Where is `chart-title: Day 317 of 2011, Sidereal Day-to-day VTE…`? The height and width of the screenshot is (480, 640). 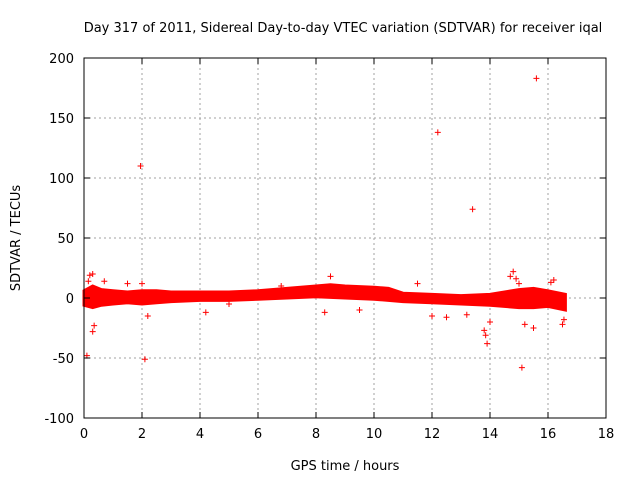 chart-title: Day 317 of 2011, Sidereal Day-to-day VTE… is located at coordinates (343, 28).